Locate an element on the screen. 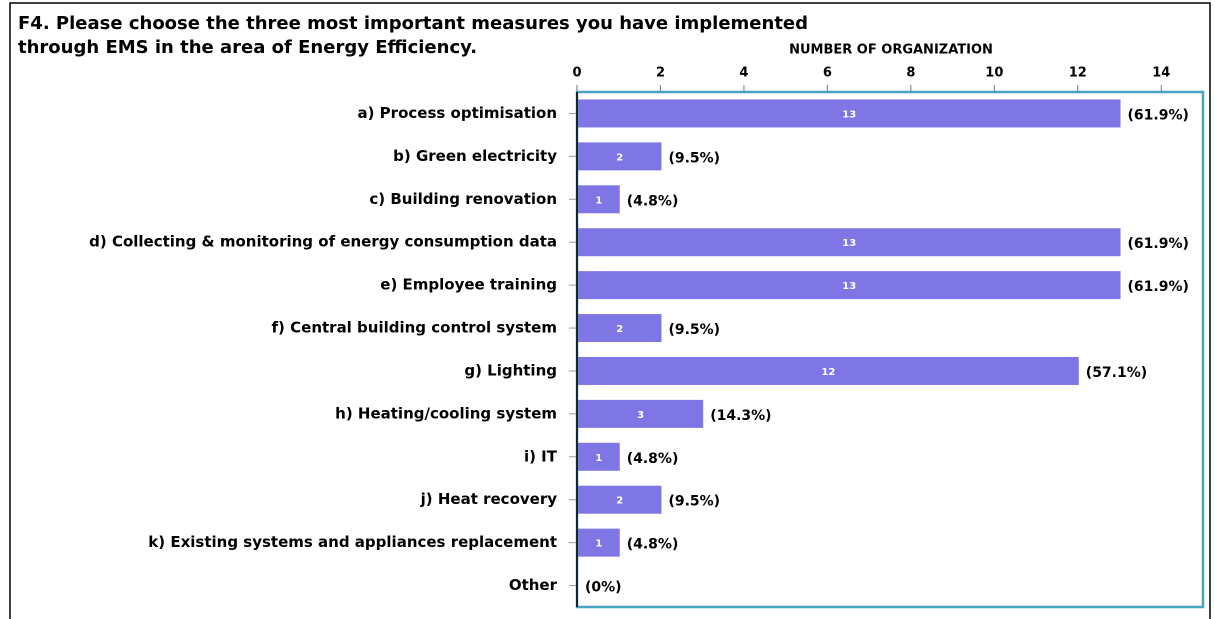 Image resolution: width=1215 pixels, height=619 pixels. x-tick-label: 14 is located at coordinates (1161, 73).